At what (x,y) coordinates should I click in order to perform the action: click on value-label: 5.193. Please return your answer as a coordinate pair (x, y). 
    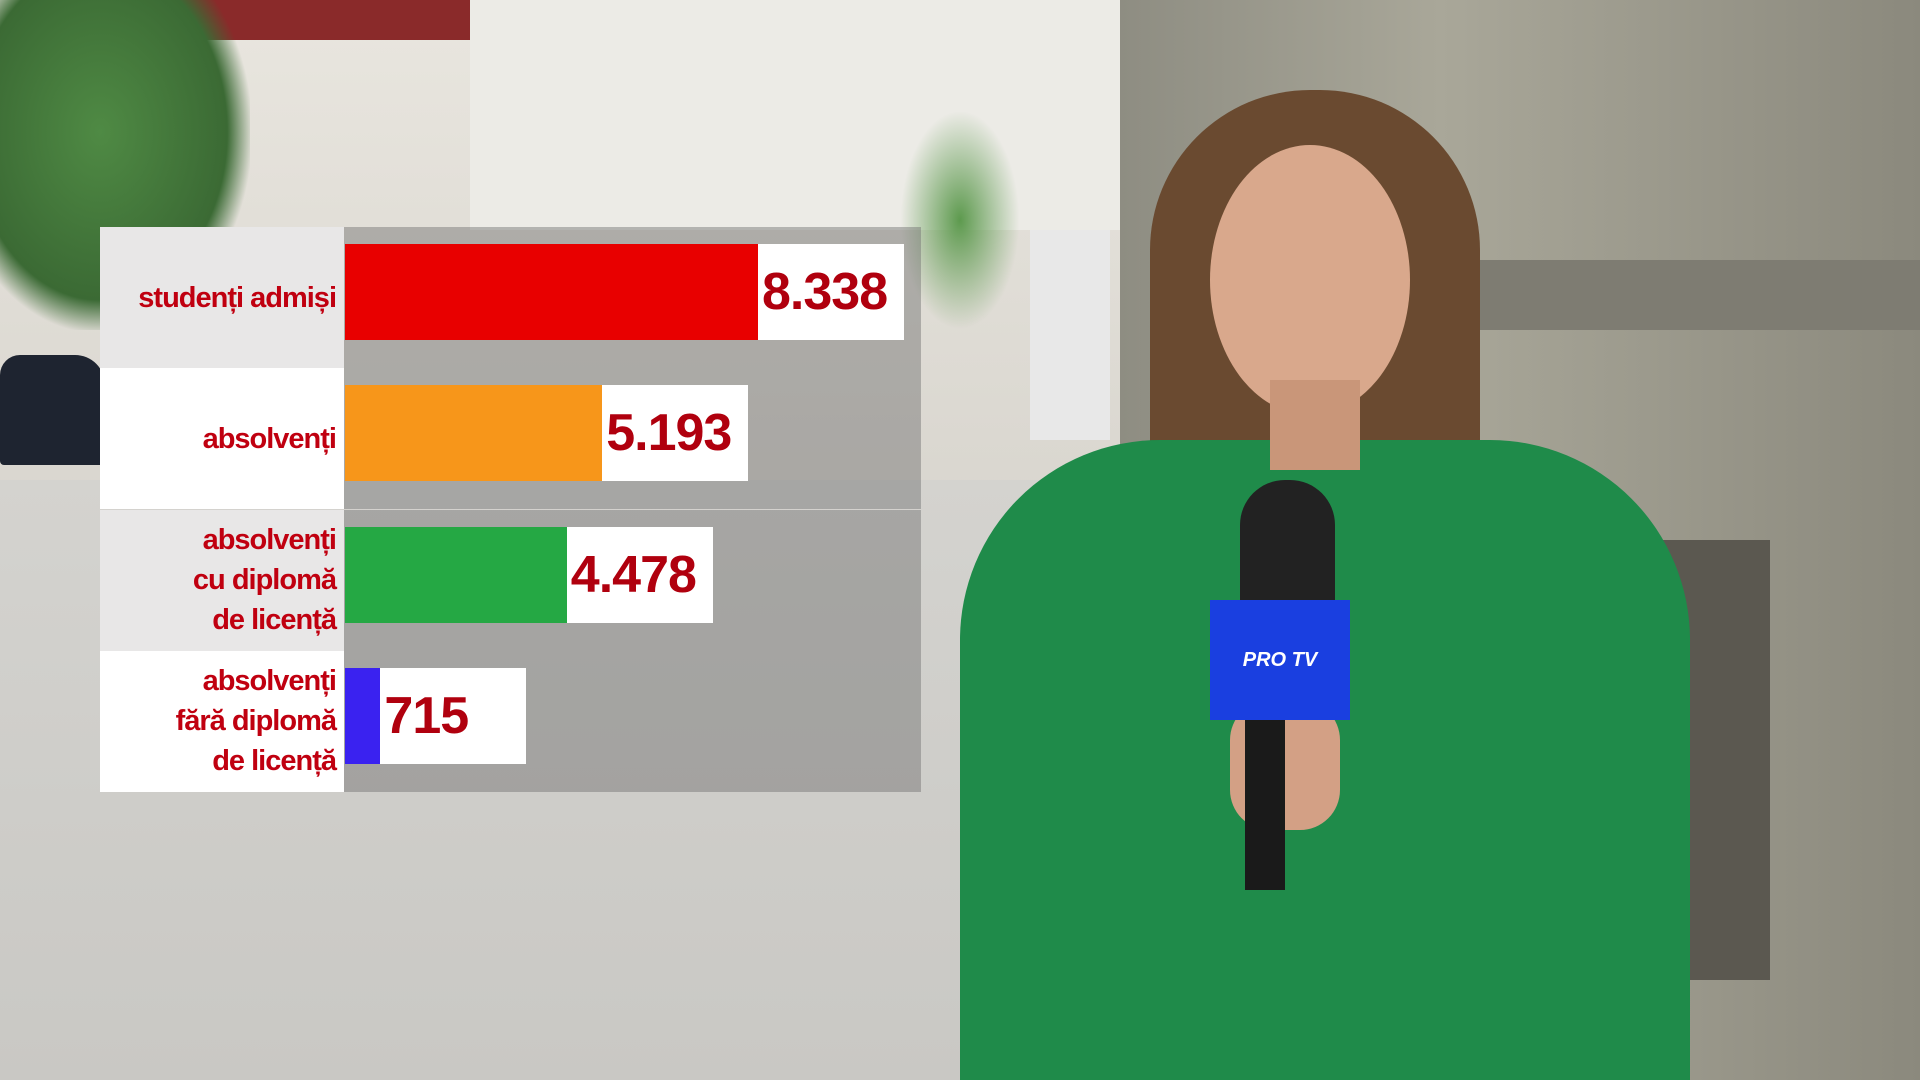
    Looking at the image, I should click on (675, 433).